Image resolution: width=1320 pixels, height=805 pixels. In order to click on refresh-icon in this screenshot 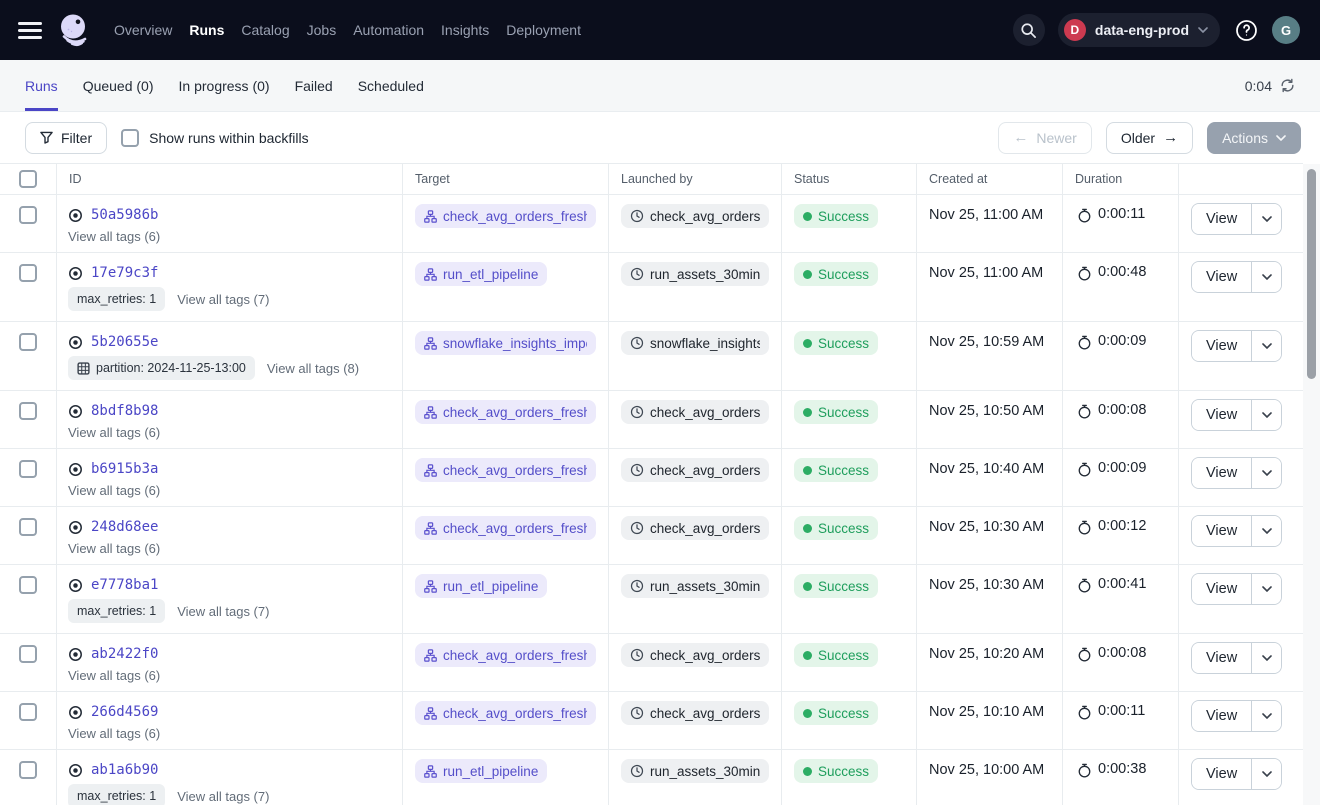, I will do `click(1287, 85)`.